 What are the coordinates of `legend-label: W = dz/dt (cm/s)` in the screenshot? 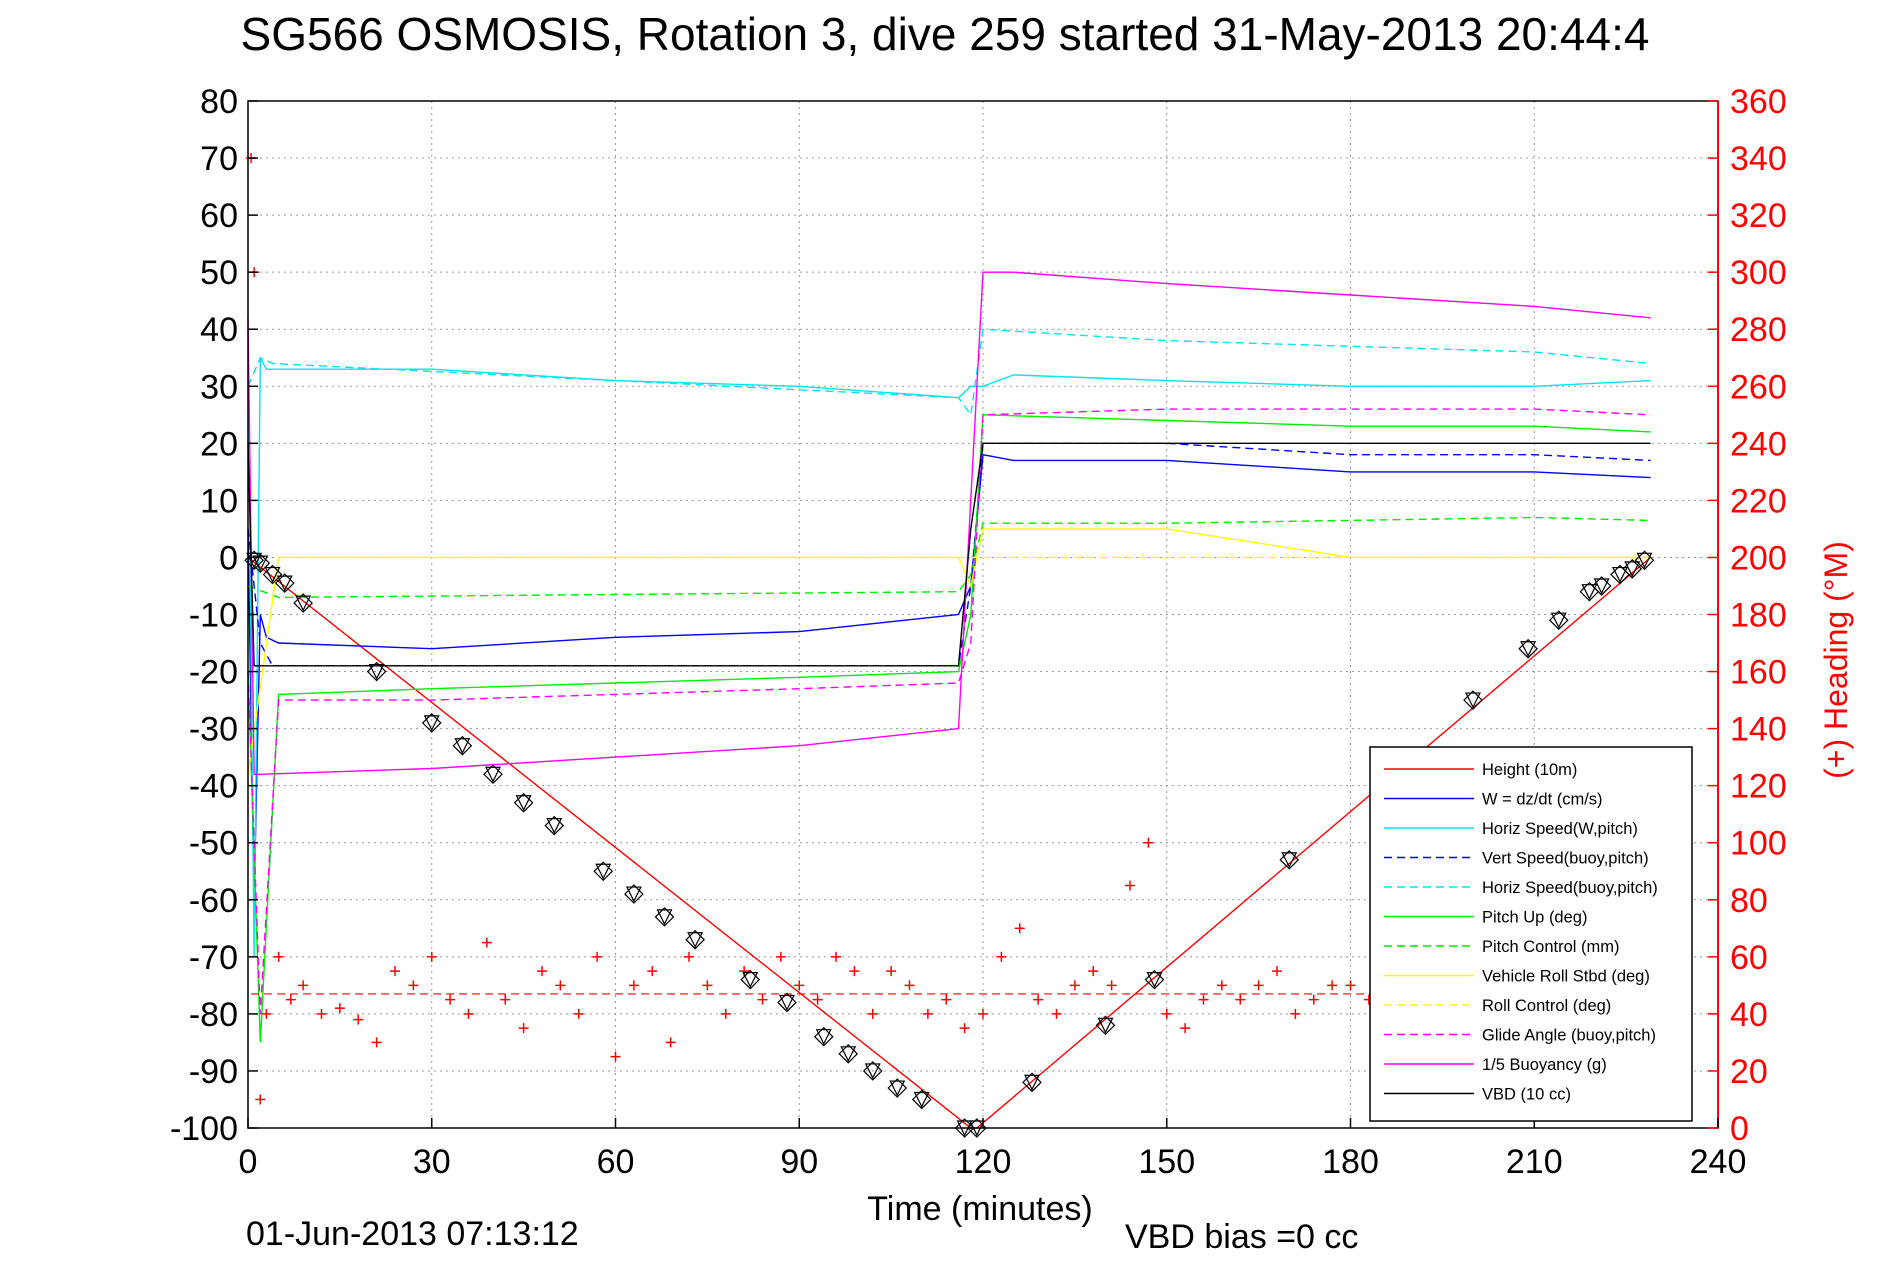 It's located at (1542, 800).